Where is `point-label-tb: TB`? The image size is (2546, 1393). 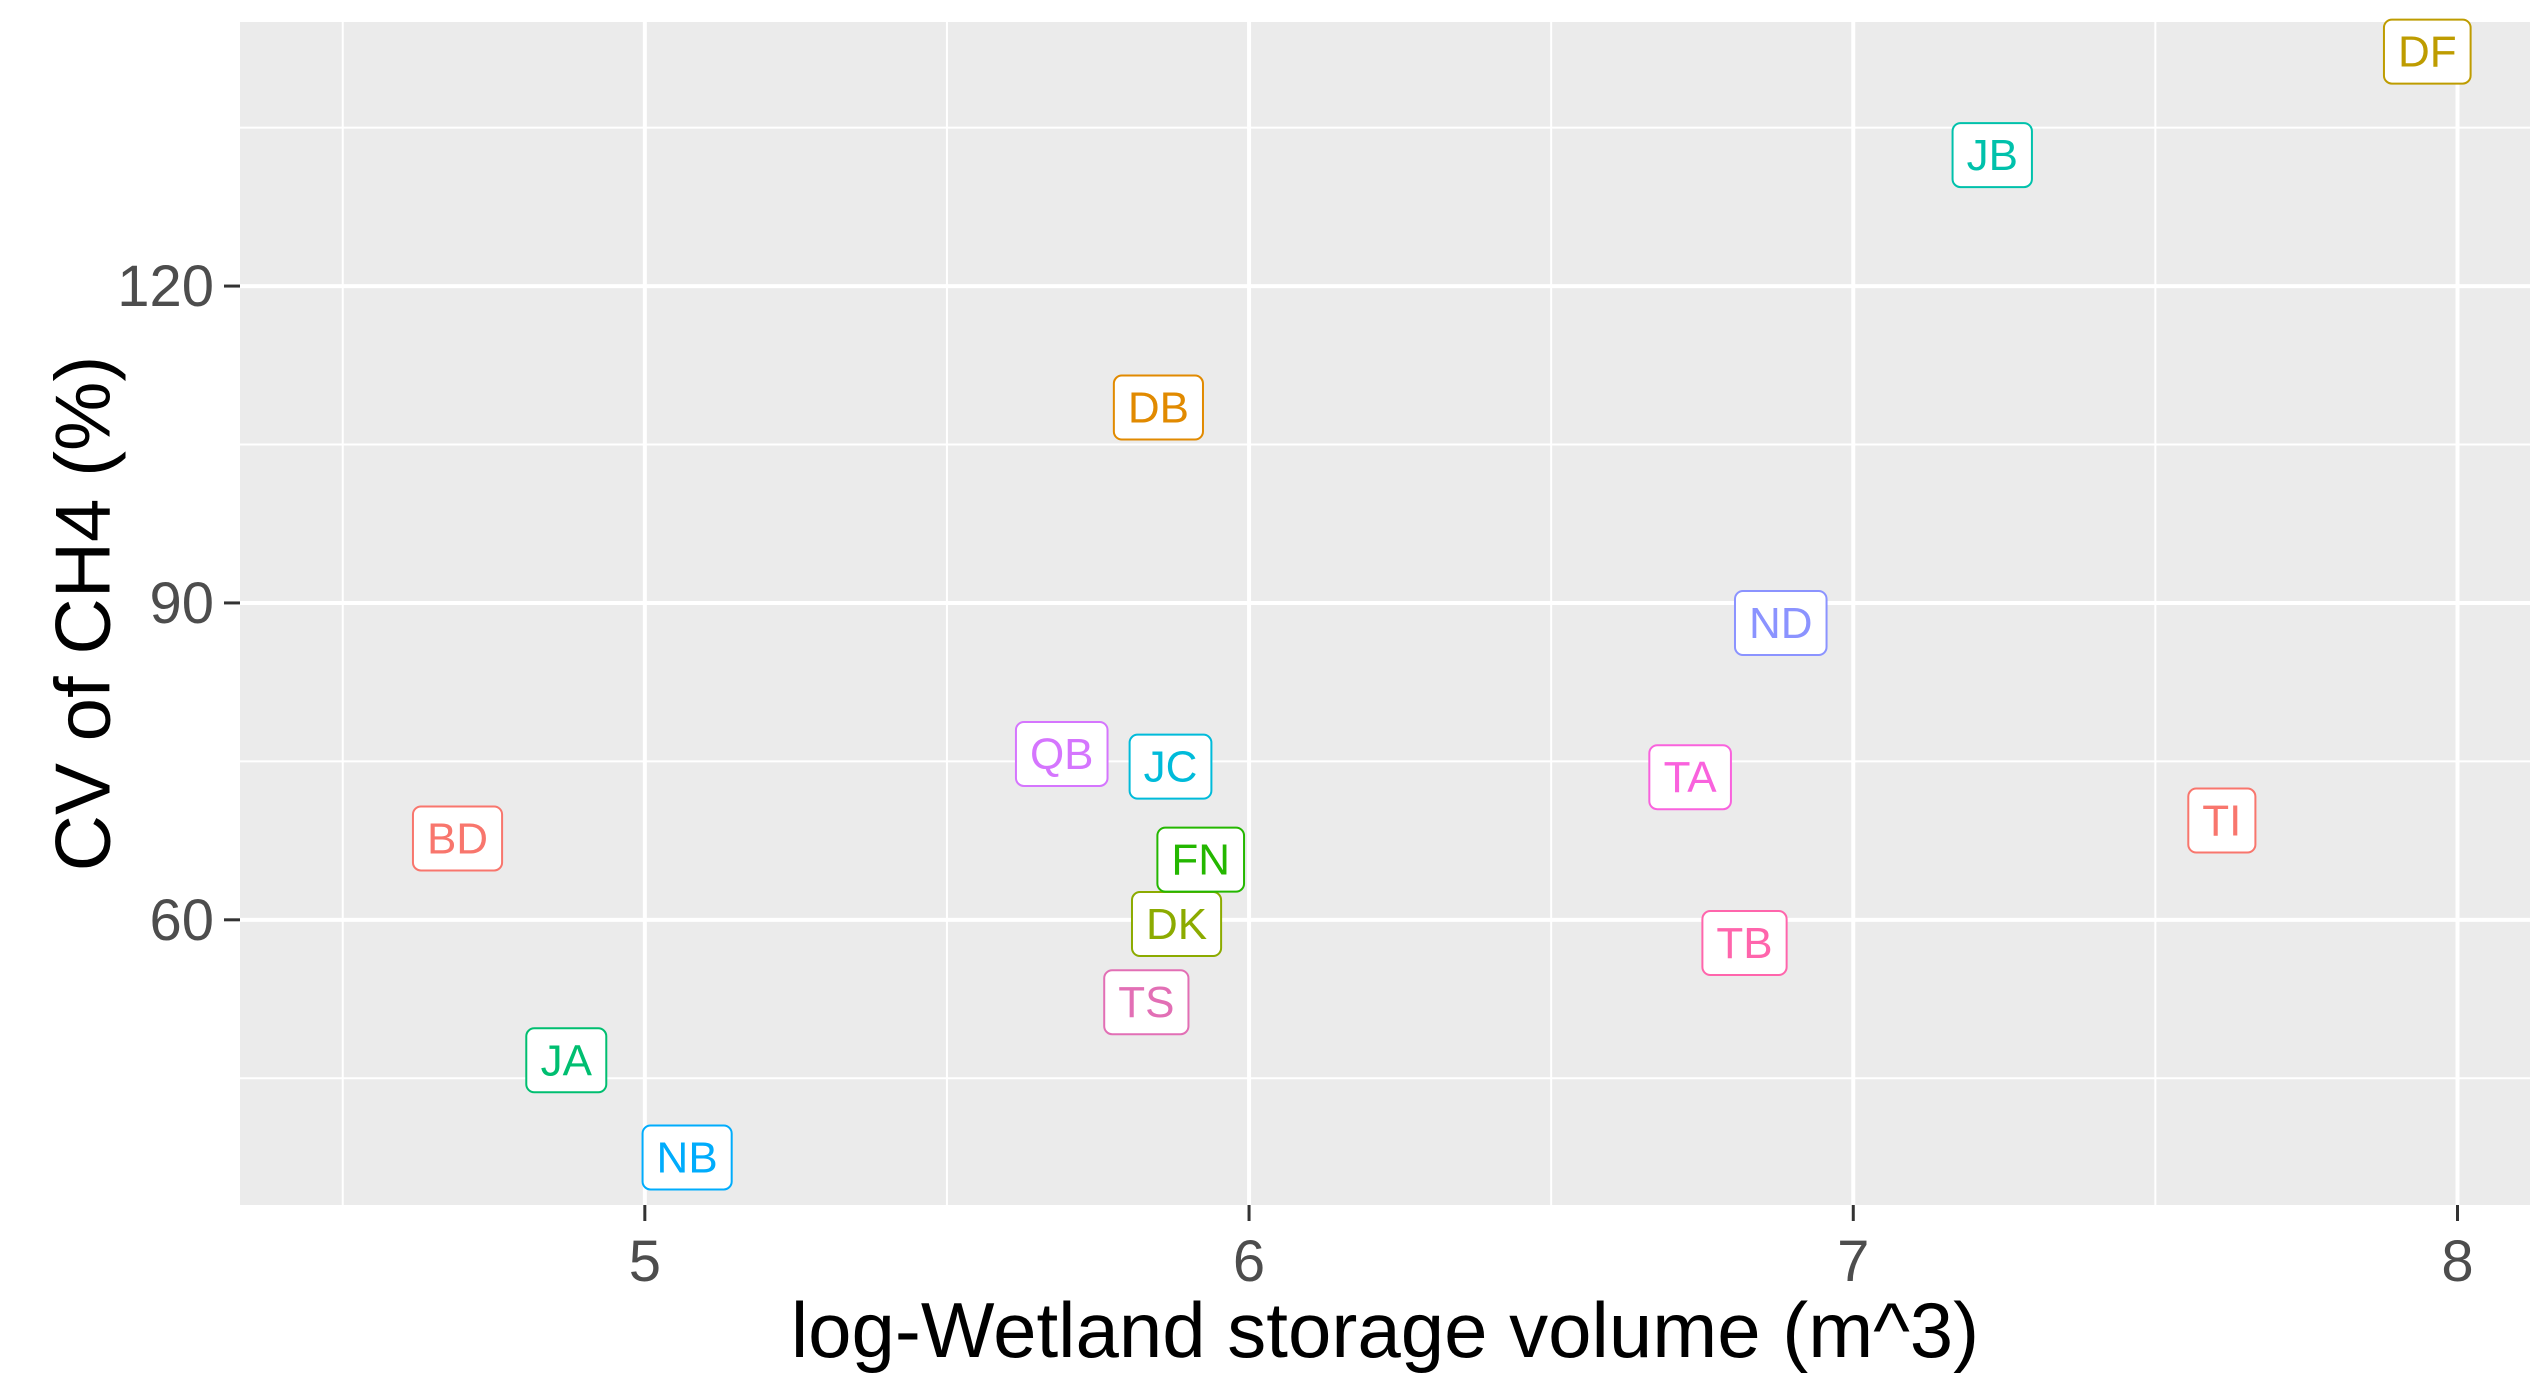 point-label-tb: TB is located at coordinates (1744, 943).